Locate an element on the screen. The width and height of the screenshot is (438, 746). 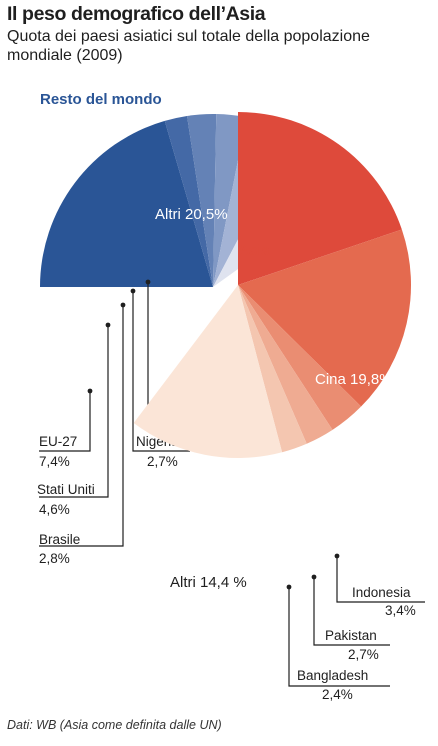
label-value-resto-del-mondo-brasile: 2,8% is located at coordinates (54, 558).